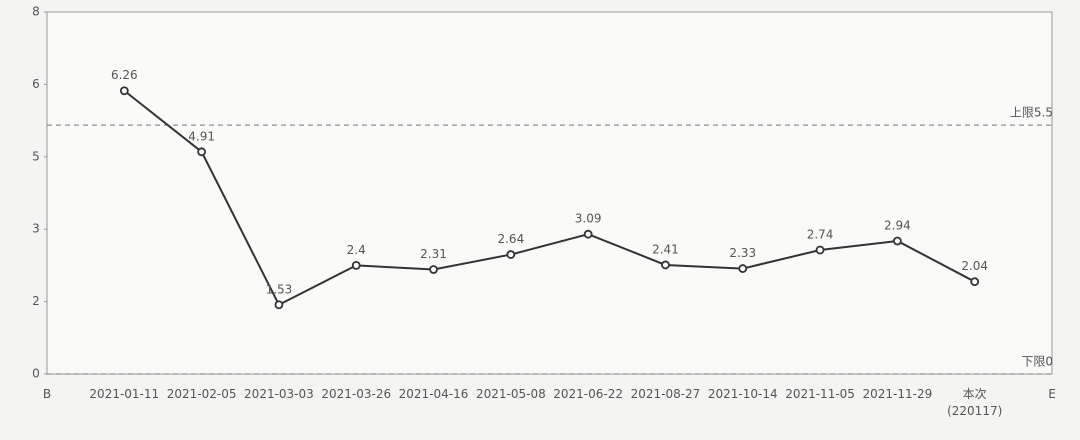 This screenshot has height=440, width=1080. What do you see at coordinates (36, 301) in the screenshot?
I see `y-tick-label: 2` at bounding box center [36, 301].